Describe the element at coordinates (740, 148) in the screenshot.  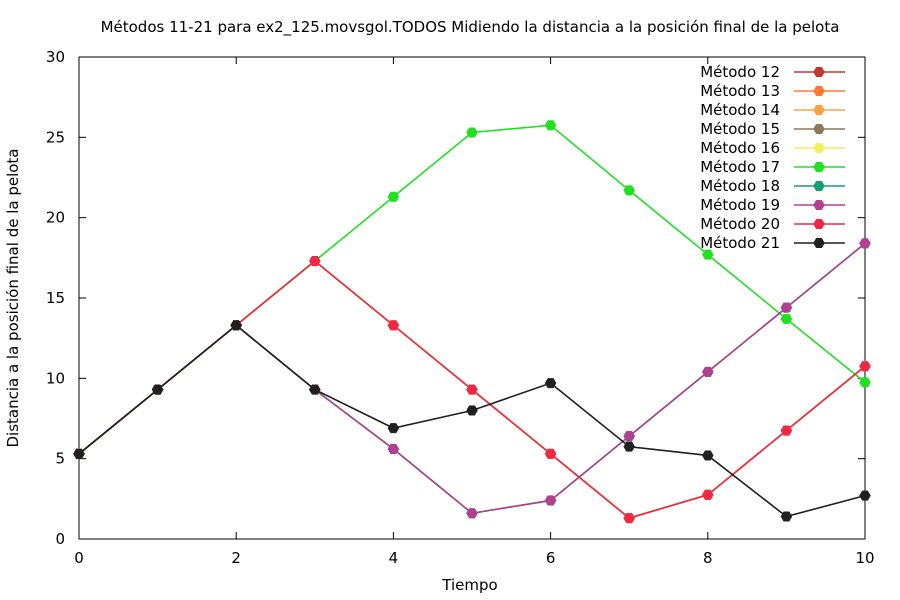
I see `legend-label: Método 16` at that location.